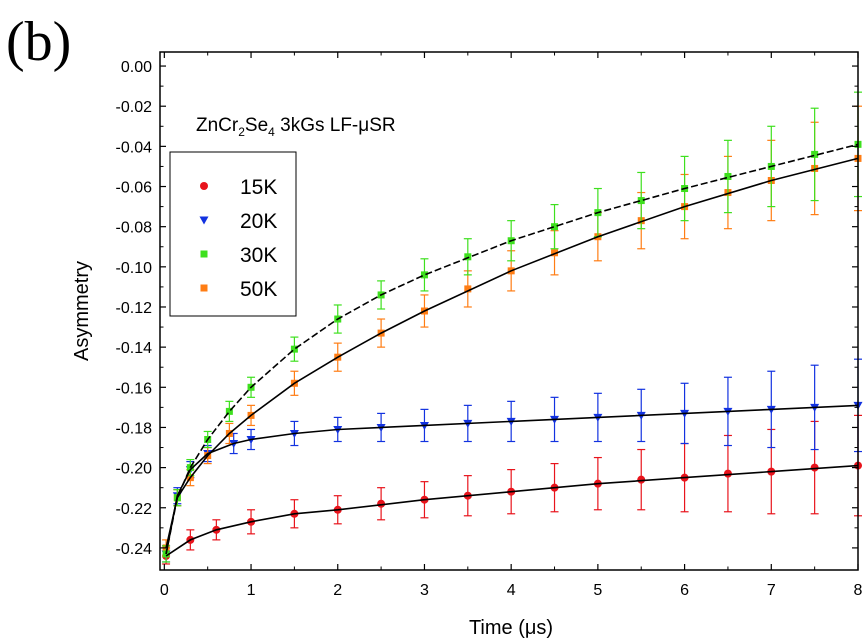 This screenshot has width=865, height=644. I want to click on y-tick-label: -0.10, so click(134, 268).